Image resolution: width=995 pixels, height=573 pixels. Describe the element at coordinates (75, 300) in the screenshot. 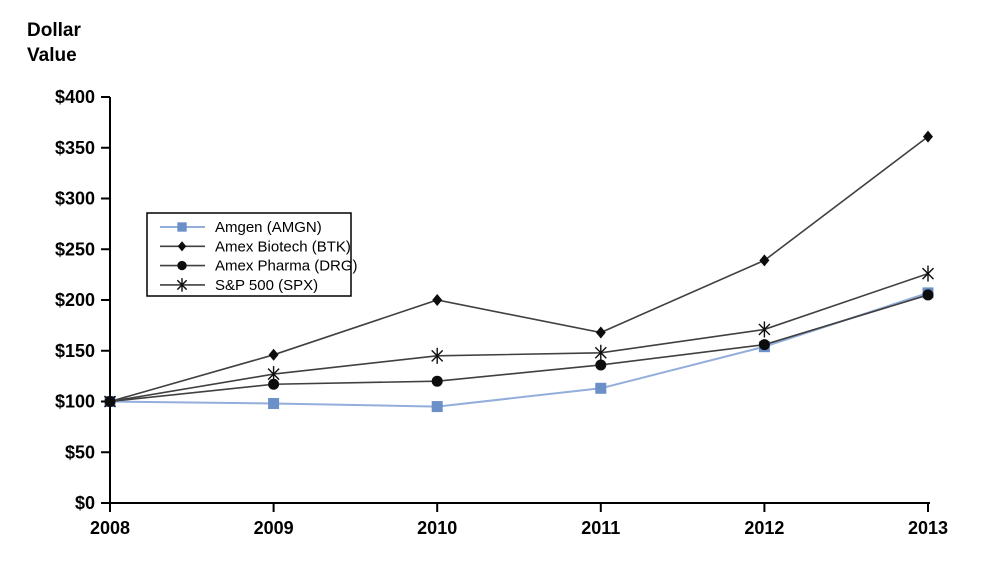

I see `y-tick-label: $200` at that location.